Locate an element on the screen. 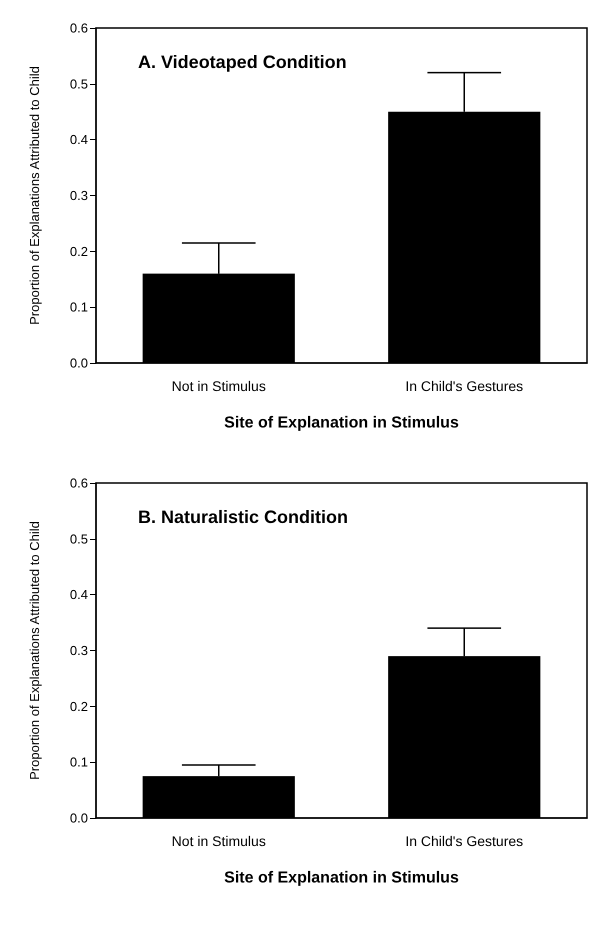 Image resolution: width=597 pixels, height=927 pixels. text: A. Videotaped Condition is located at coordinates (242, 62).